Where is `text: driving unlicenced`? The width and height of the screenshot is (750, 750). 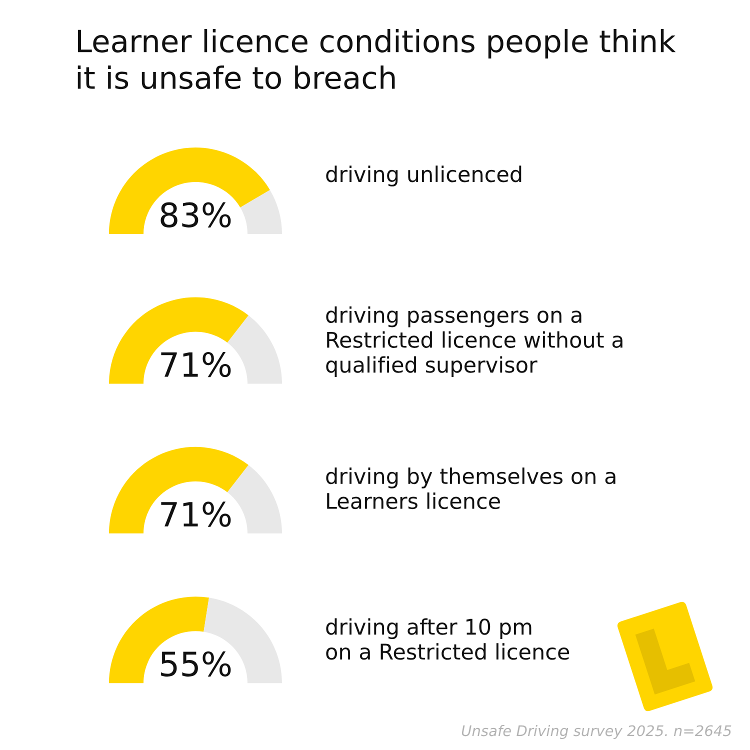
text: driving unlicenced is located at coordinates (424, 176).